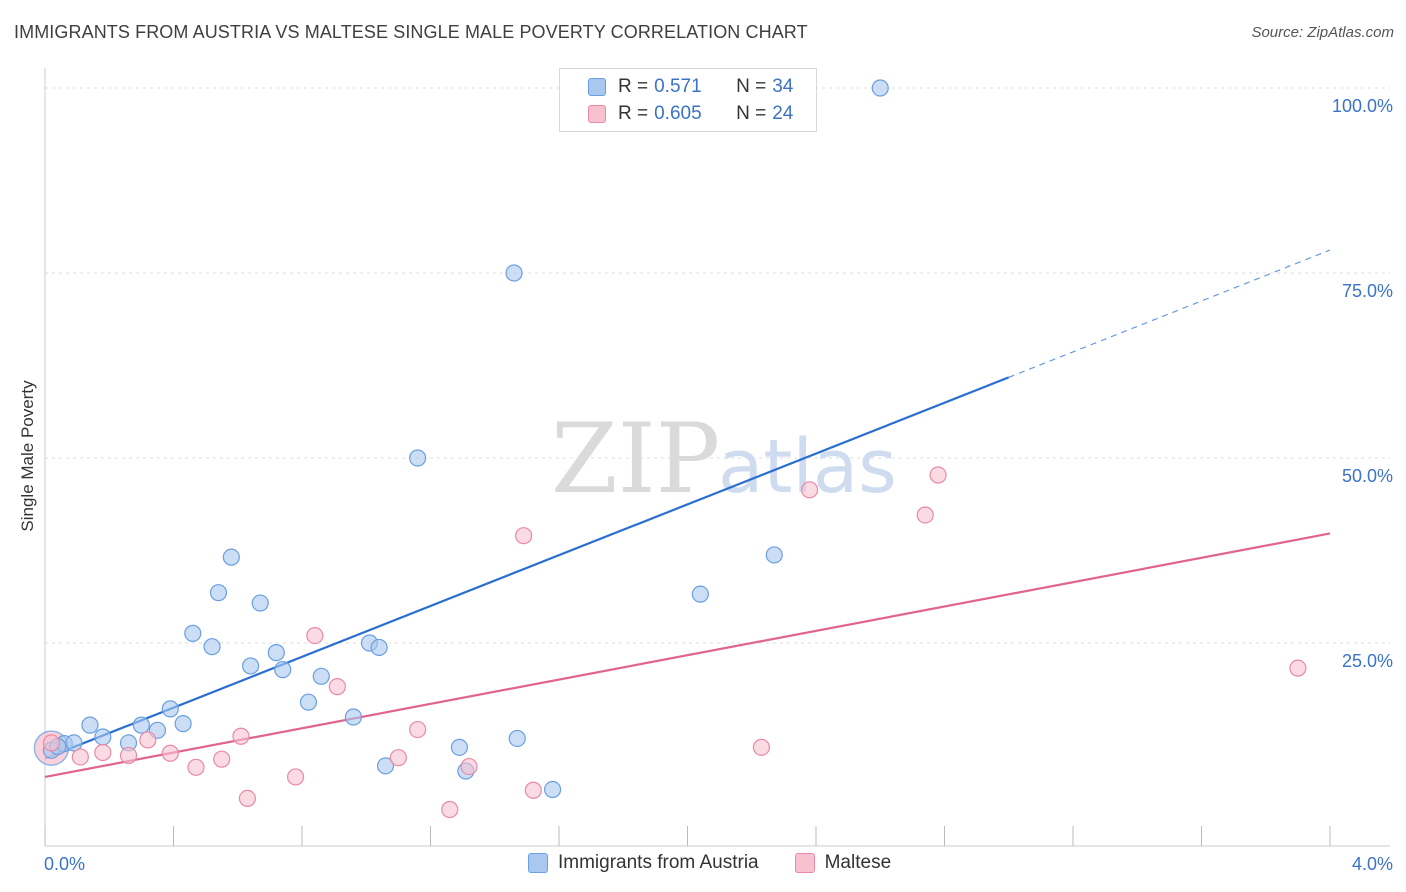  I want to click on trend-line-extension, so click(1169, 313).